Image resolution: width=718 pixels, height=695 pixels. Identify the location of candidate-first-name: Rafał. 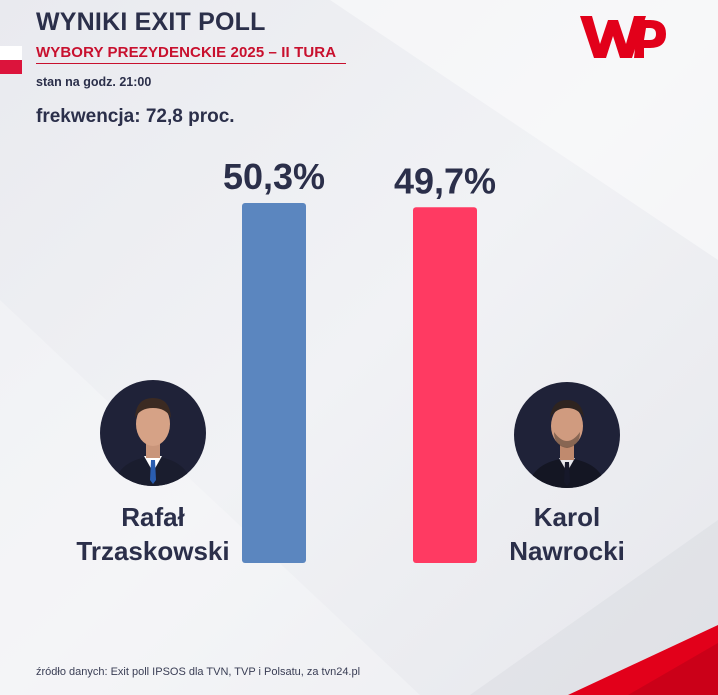
(153, 517).